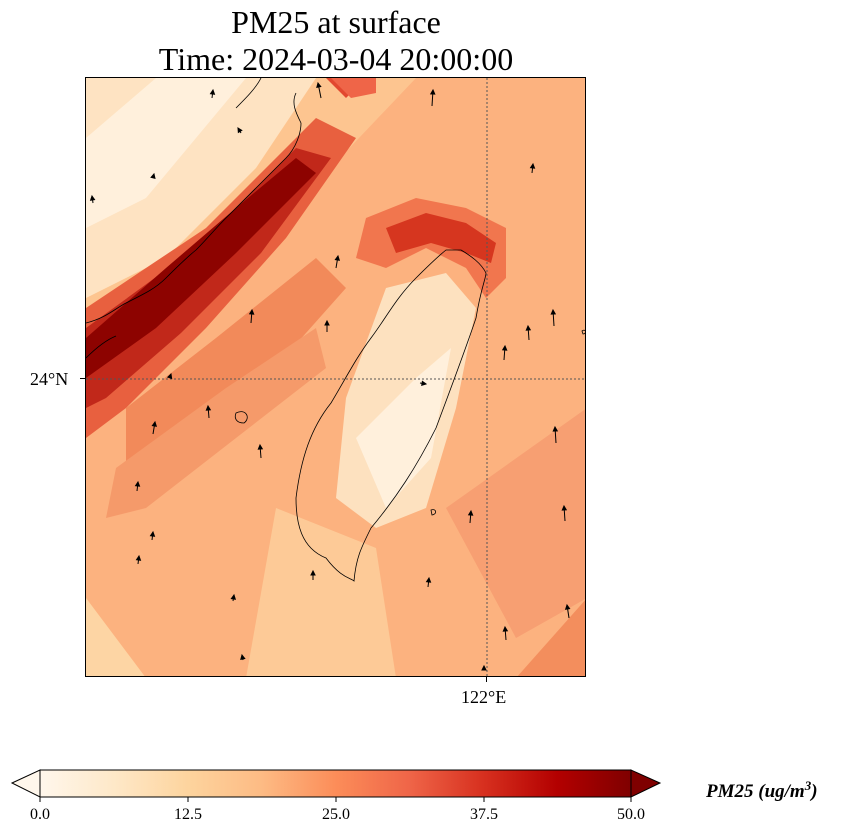 Image resolution: width=843 pixels, height=836 pixels. What do you see at coordinates (166, 153) in the screenshot?
I see `field-clean-air-core` at bounding box center [166, 153].